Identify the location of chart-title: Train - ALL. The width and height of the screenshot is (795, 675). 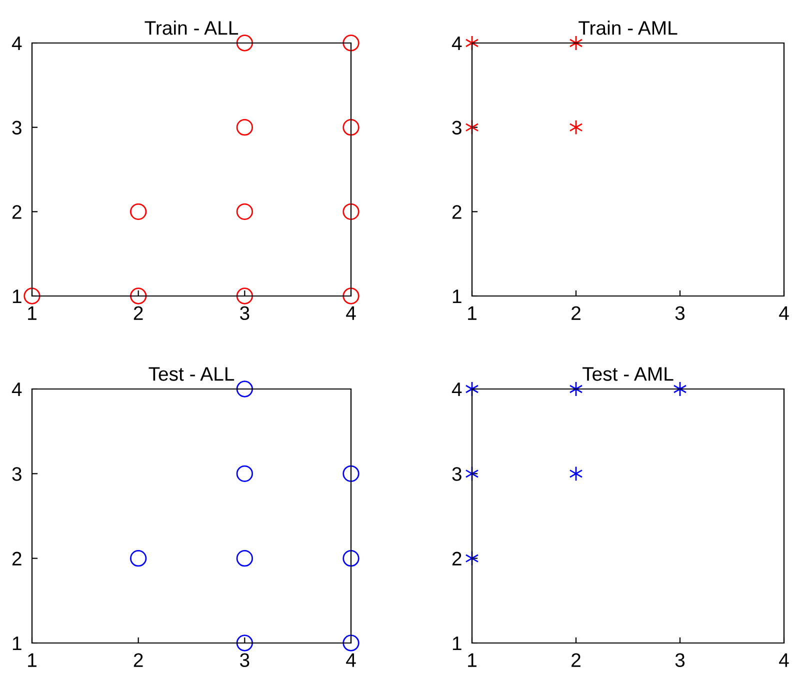
(191, 27).